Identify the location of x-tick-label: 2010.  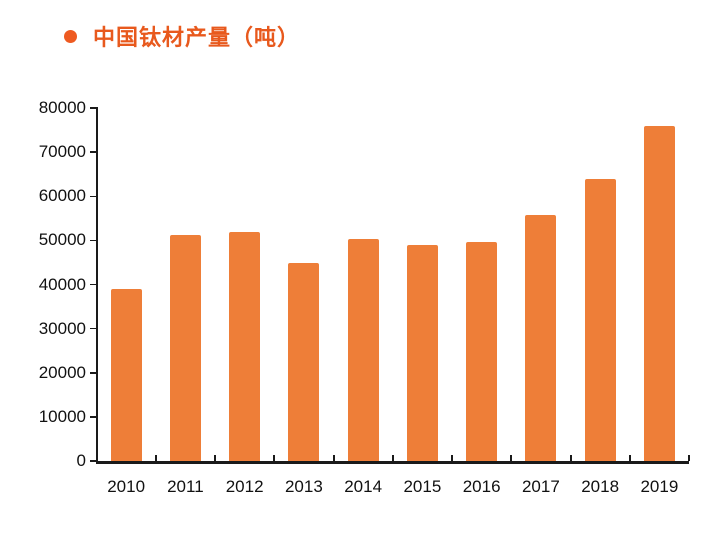
(126, 486).